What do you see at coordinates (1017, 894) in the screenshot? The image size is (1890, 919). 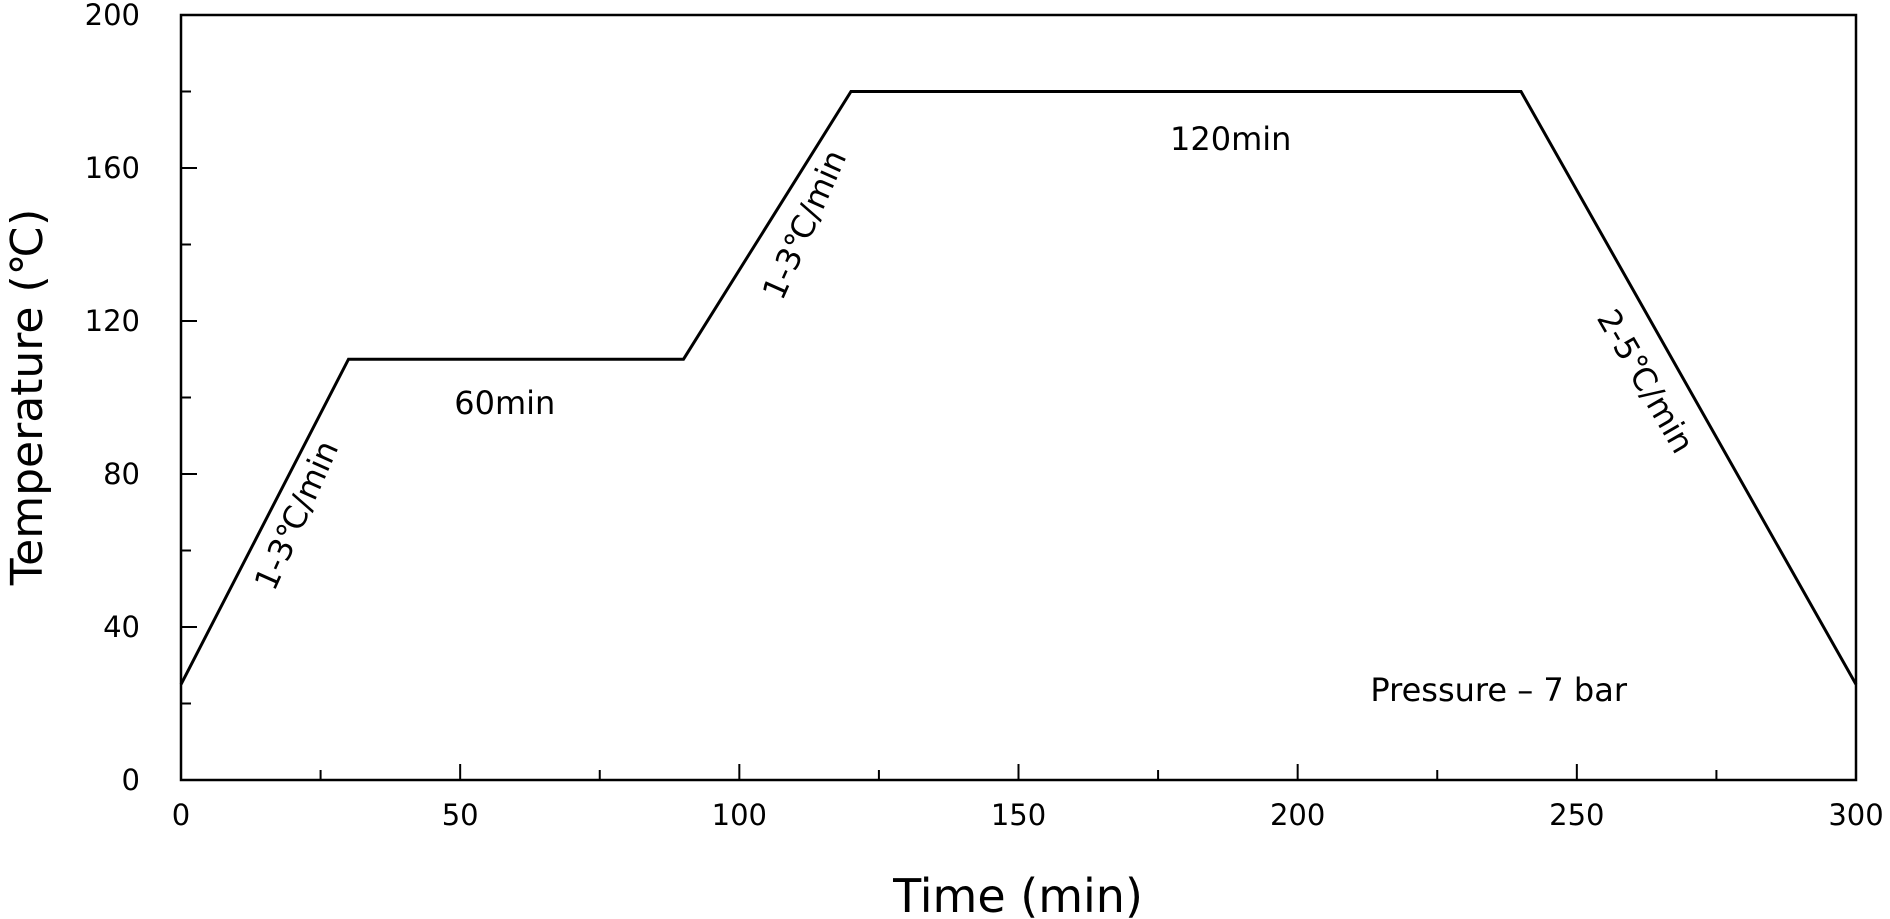 I see `x-axis-title: Time (min)` at bounding box center [1017, 894].